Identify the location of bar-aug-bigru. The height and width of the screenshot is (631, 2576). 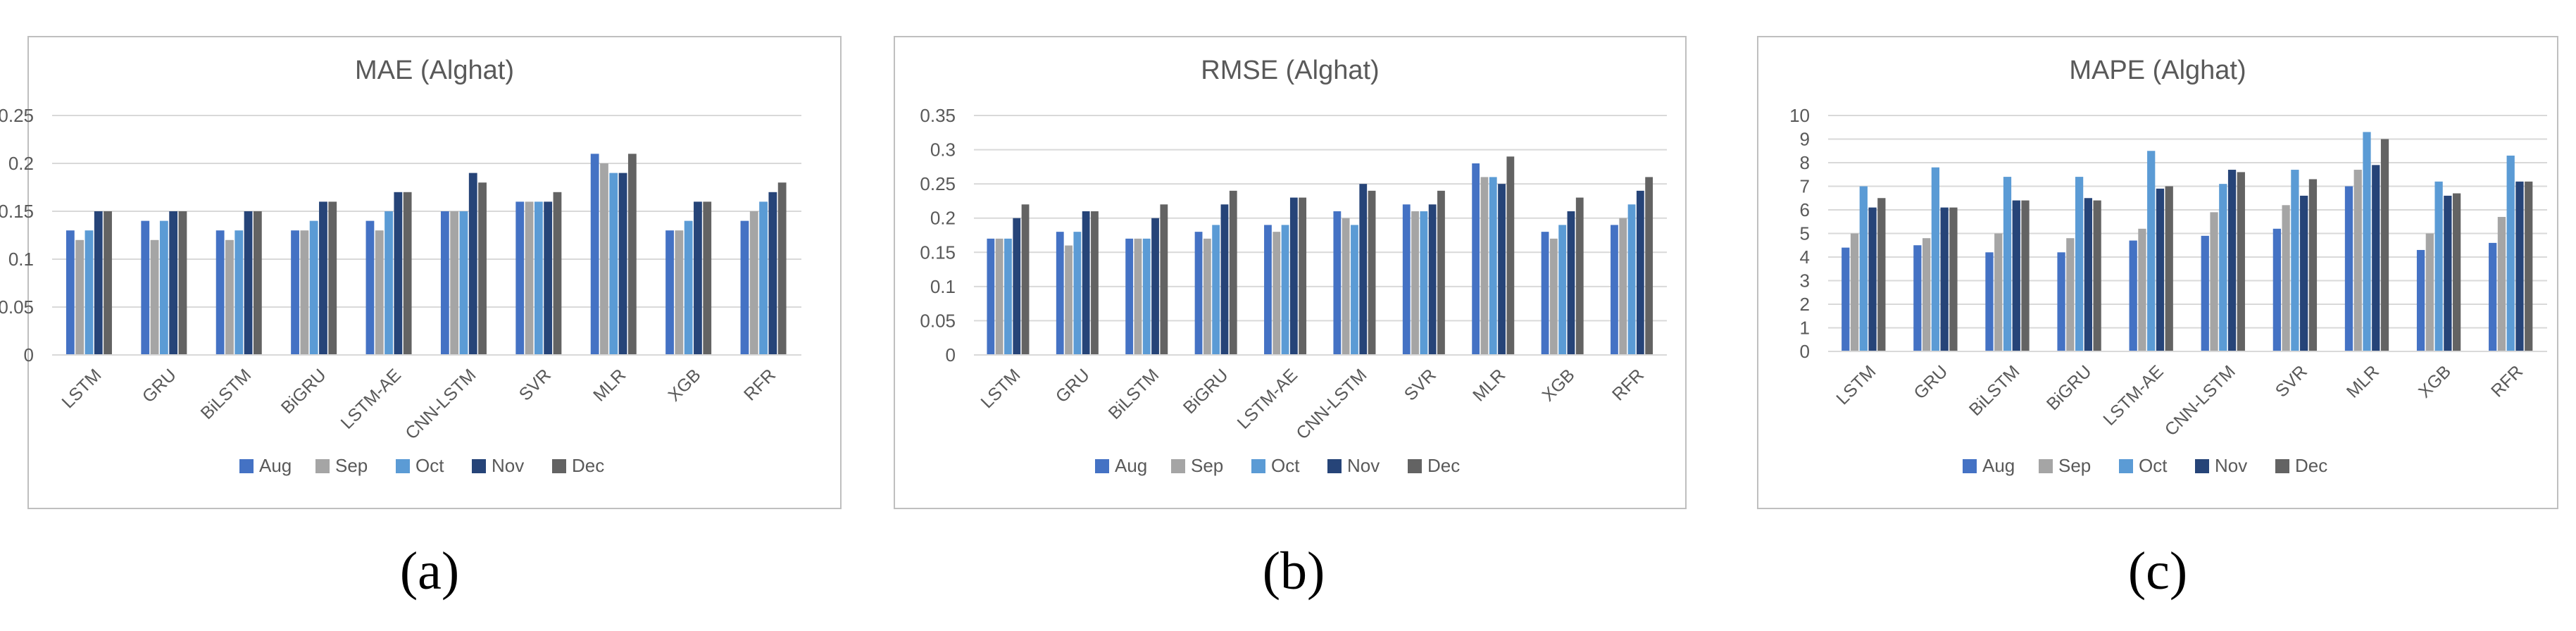
(1198, 293).